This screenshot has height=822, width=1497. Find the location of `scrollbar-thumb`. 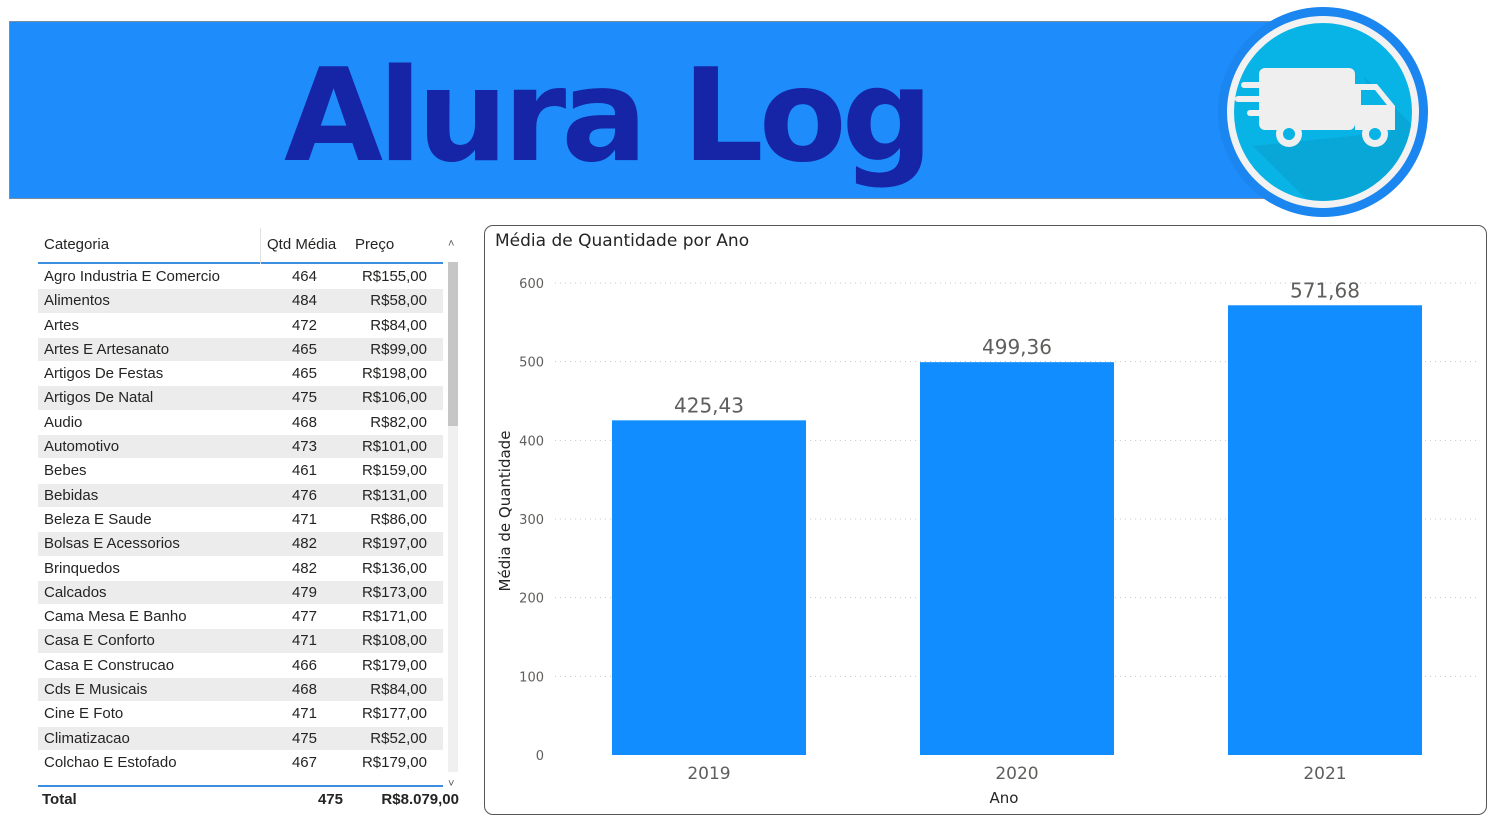

scrollbar-thumb is located at coordinates (453, 344).